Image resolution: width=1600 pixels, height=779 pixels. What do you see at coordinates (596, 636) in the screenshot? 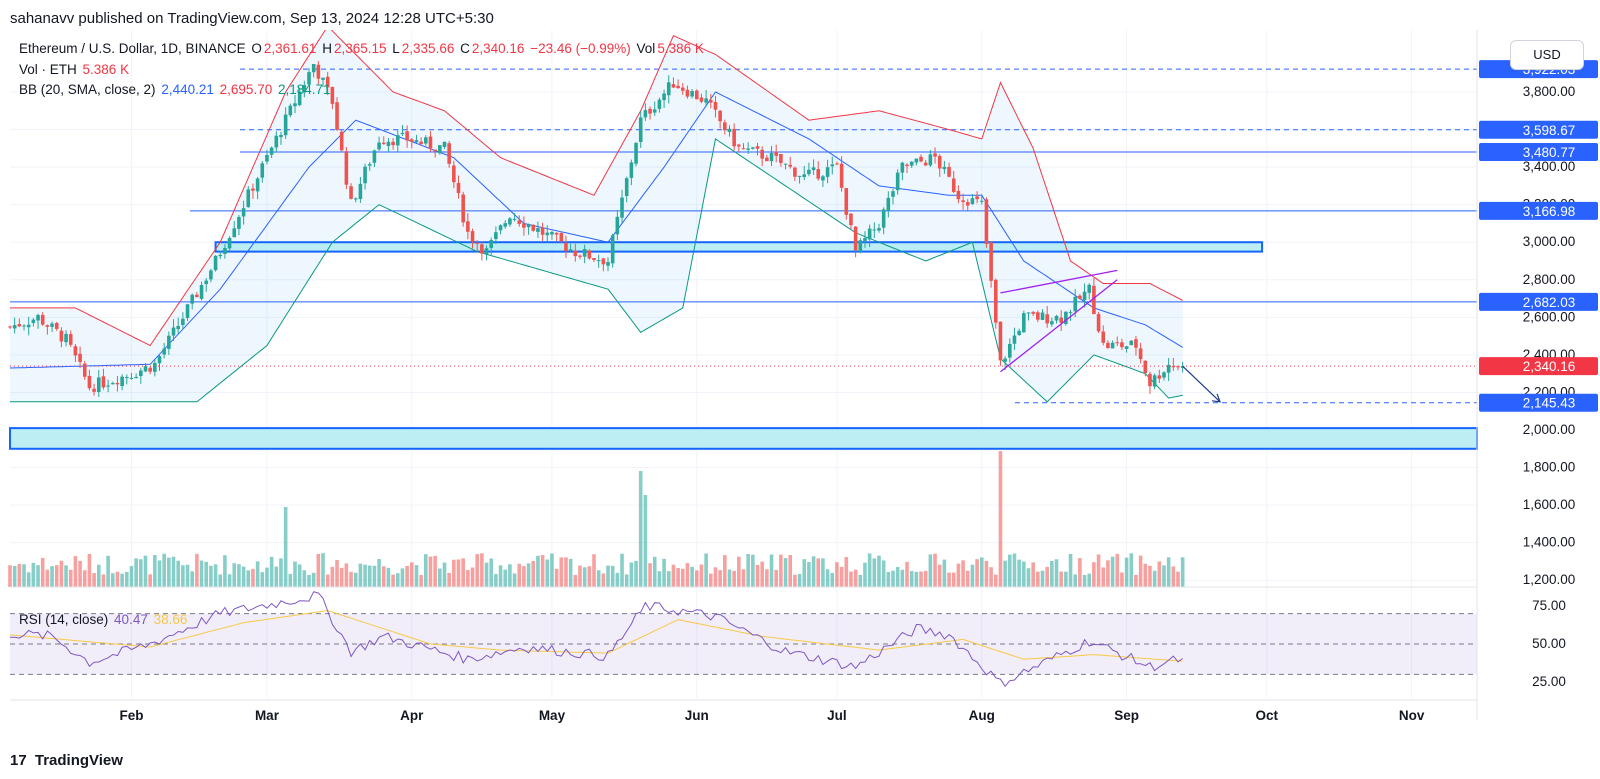
I see `rsi-ma-line` at bounding box center [596, 636].